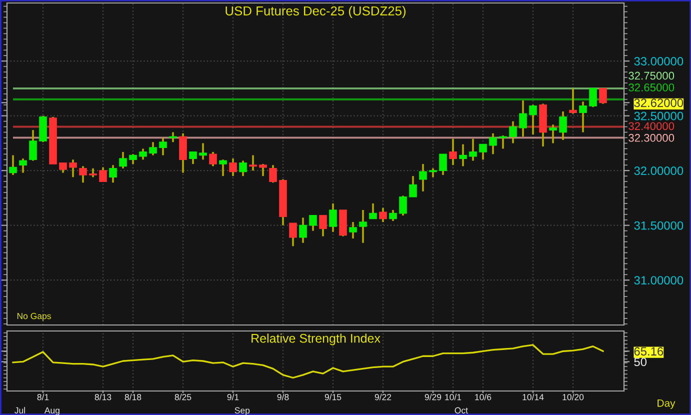  What do you see at coordinates (316, 12) in the screenshot?
I see `chart-title: USD Futures Dec-25 (USDZ25)` at bounding box center [316, 12].